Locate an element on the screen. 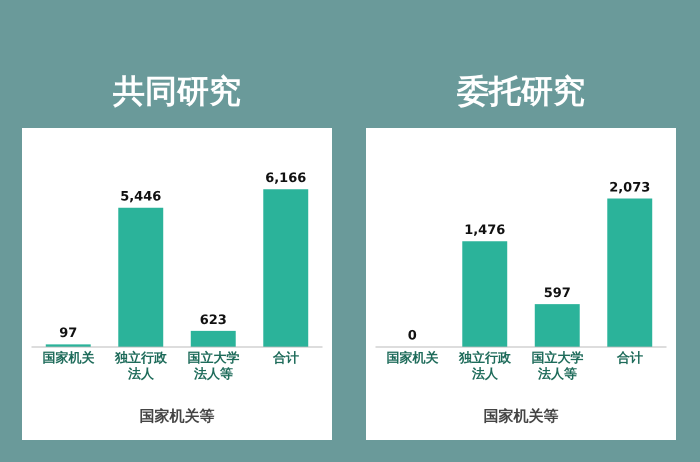 The height and width of the screenshot is (462, 700). chart-title: 委托研究 is located at coordinates (521, 91).